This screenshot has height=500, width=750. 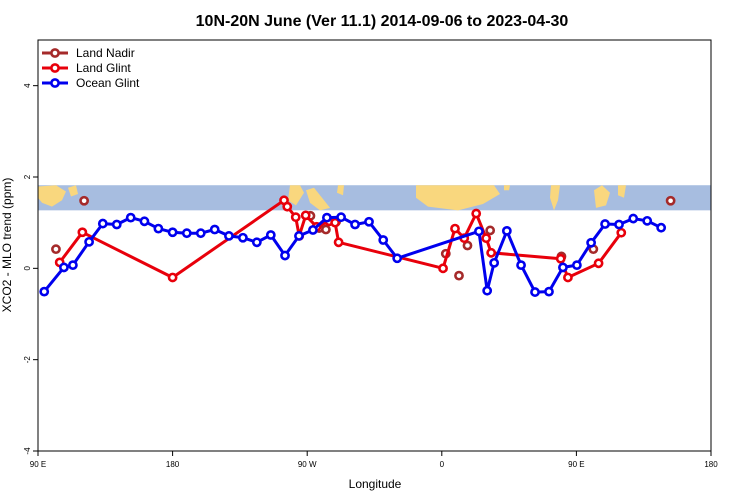 What do you see at coordinates (375, 484) in the screenshot?
I see `x-axis-label: Longitude` at bounding box center [375, 484].